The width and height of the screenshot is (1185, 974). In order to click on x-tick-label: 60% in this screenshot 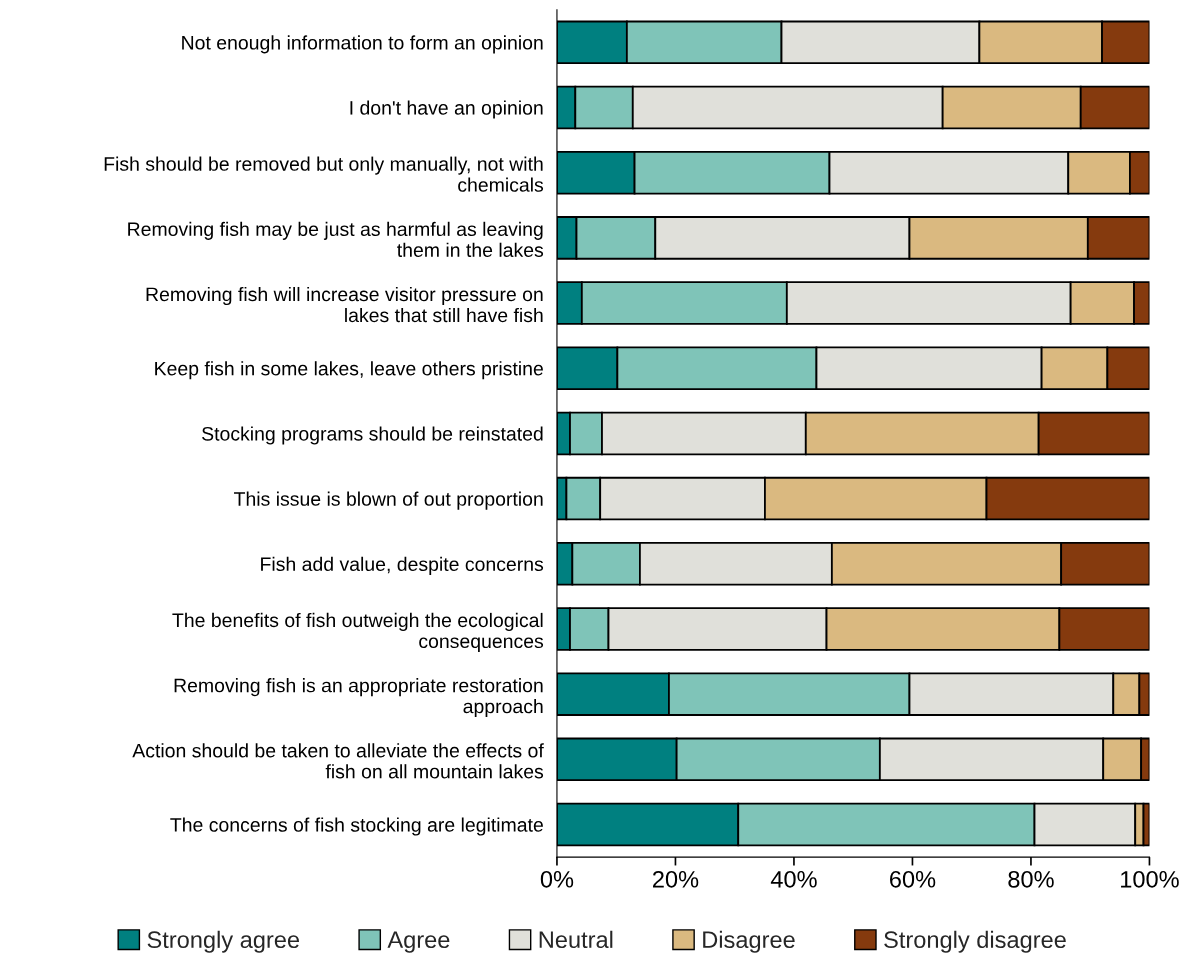, I will do `click(913, 879)`.